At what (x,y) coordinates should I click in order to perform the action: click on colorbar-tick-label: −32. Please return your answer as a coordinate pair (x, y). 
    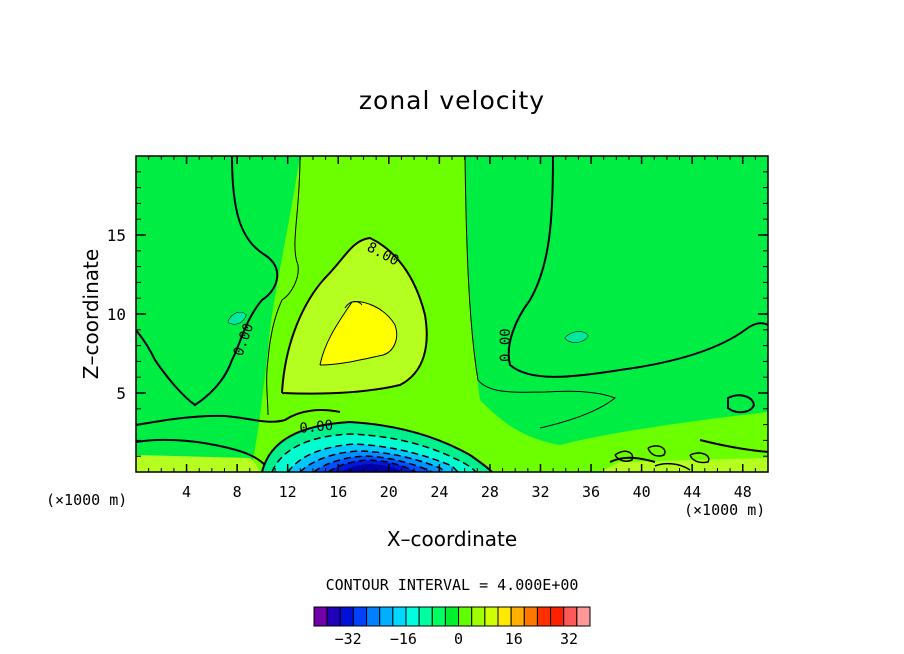
    Looking at the image, I should click on (348, 639).